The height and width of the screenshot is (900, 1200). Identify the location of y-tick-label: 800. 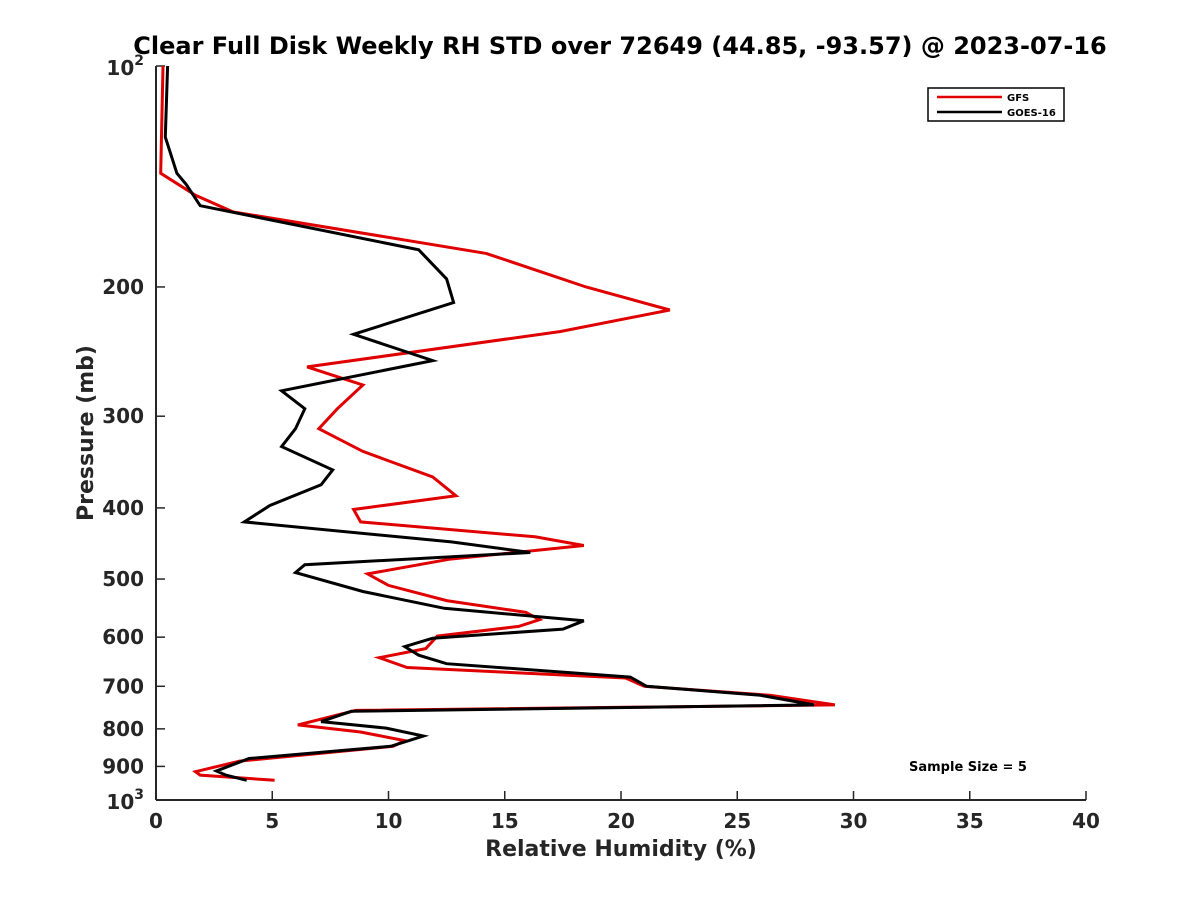
(123, 729).